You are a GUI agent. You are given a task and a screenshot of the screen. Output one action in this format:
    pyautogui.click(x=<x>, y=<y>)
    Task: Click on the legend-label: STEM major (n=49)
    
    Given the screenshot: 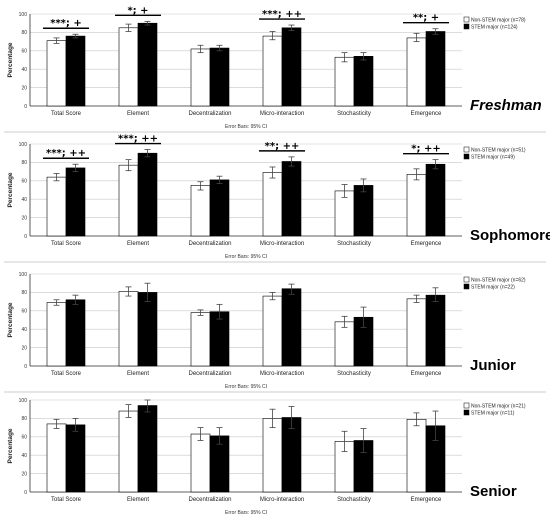 What is the action you would take?
    pyautogui.click(x=493, y=158)
    